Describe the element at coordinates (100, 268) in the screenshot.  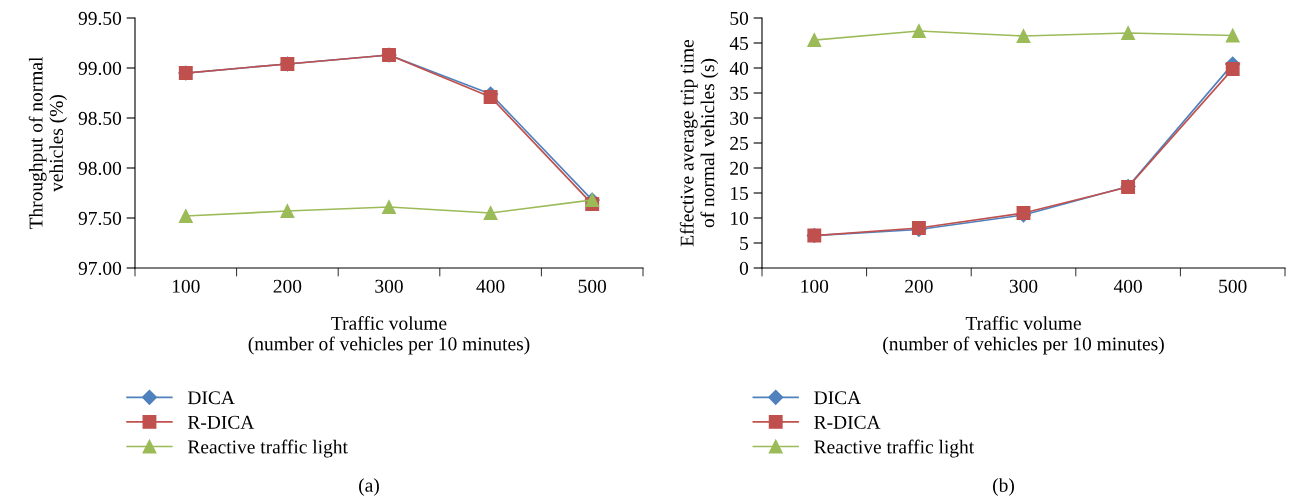
I see `y-tick-label: 97.00` at that location.